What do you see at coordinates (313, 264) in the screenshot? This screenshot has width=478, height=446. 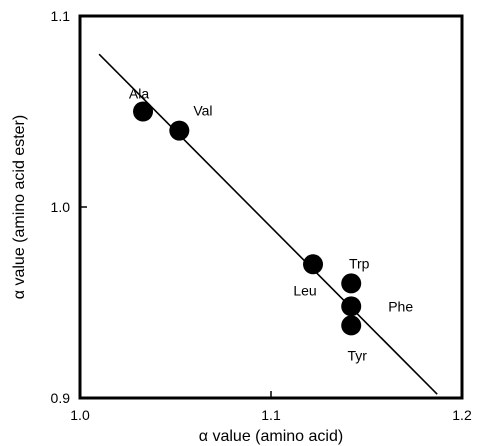 I see `point-leu` at bounding box center [313, 264].